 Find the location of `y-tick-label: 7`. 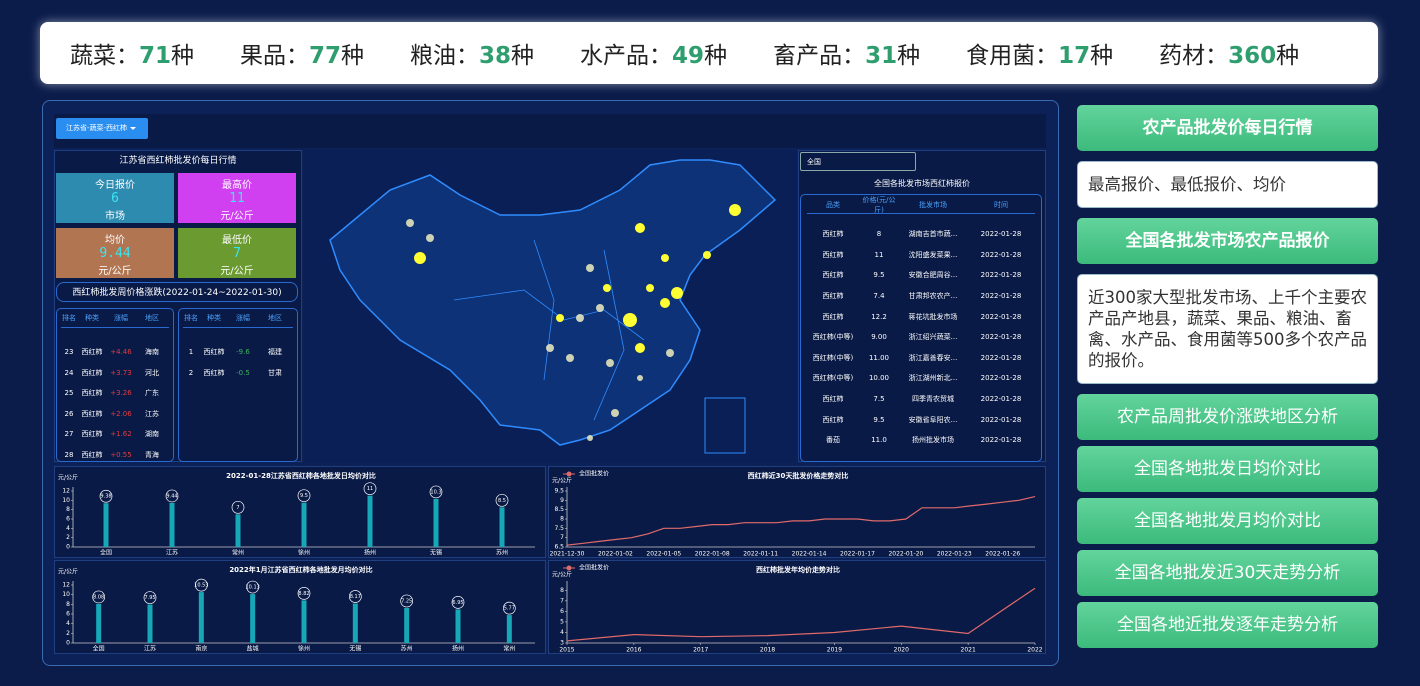

y-tick-label: 7 is located at coordinates (562, 537).